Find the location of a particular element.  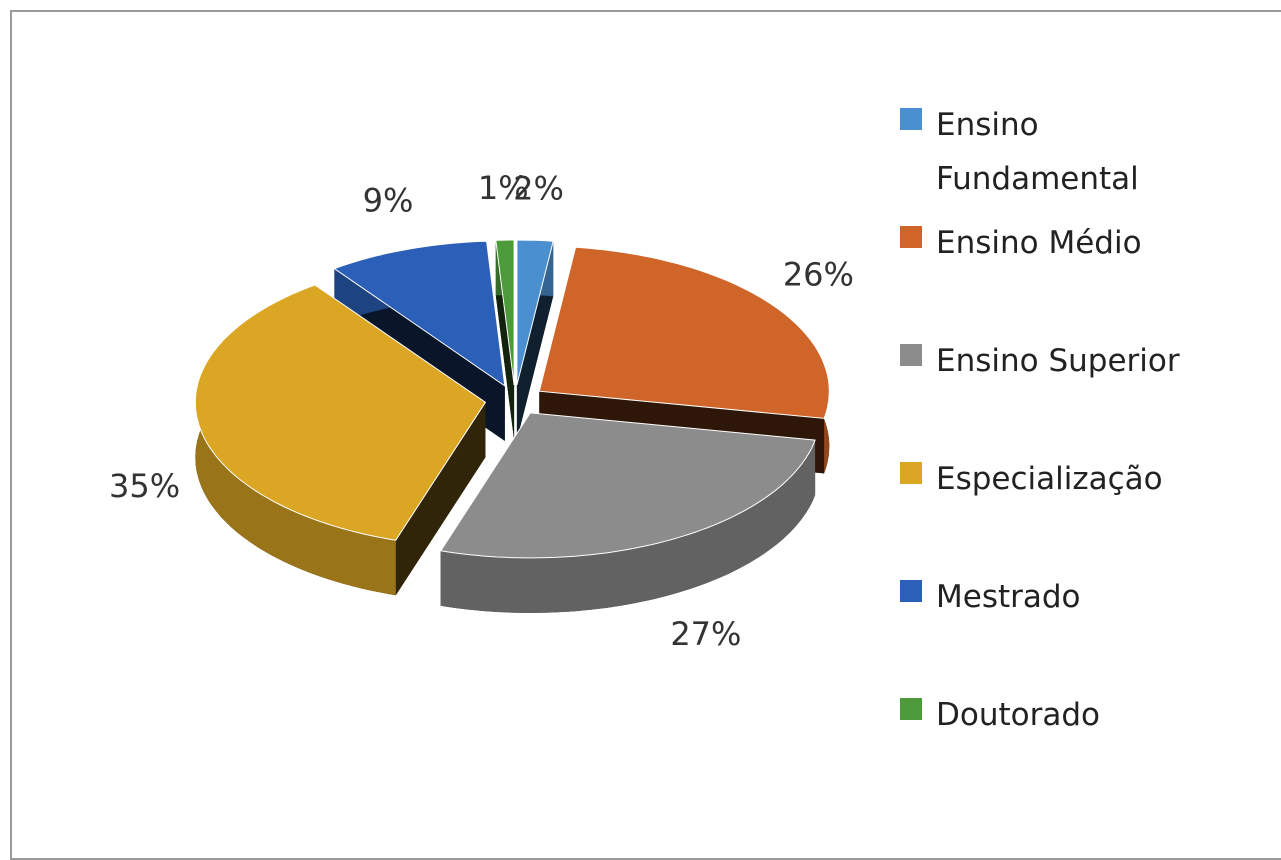

legend-item: Doutorado is located at coordinates (1050, 715).